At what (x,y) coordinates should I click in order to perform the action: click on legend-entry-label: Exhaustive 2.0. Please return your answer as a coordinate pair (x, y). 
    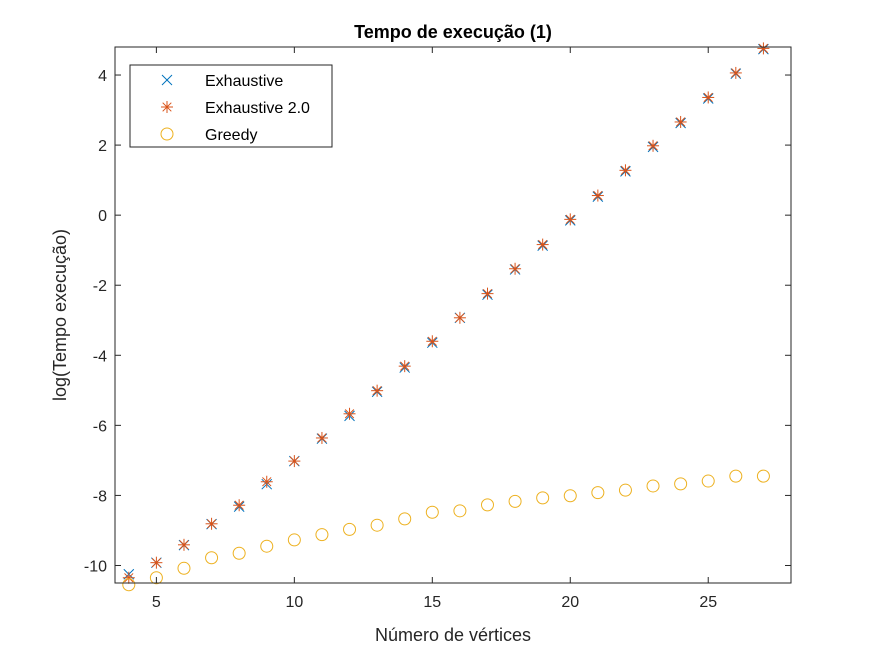
    Looking at the image, I should click on (257, 108).